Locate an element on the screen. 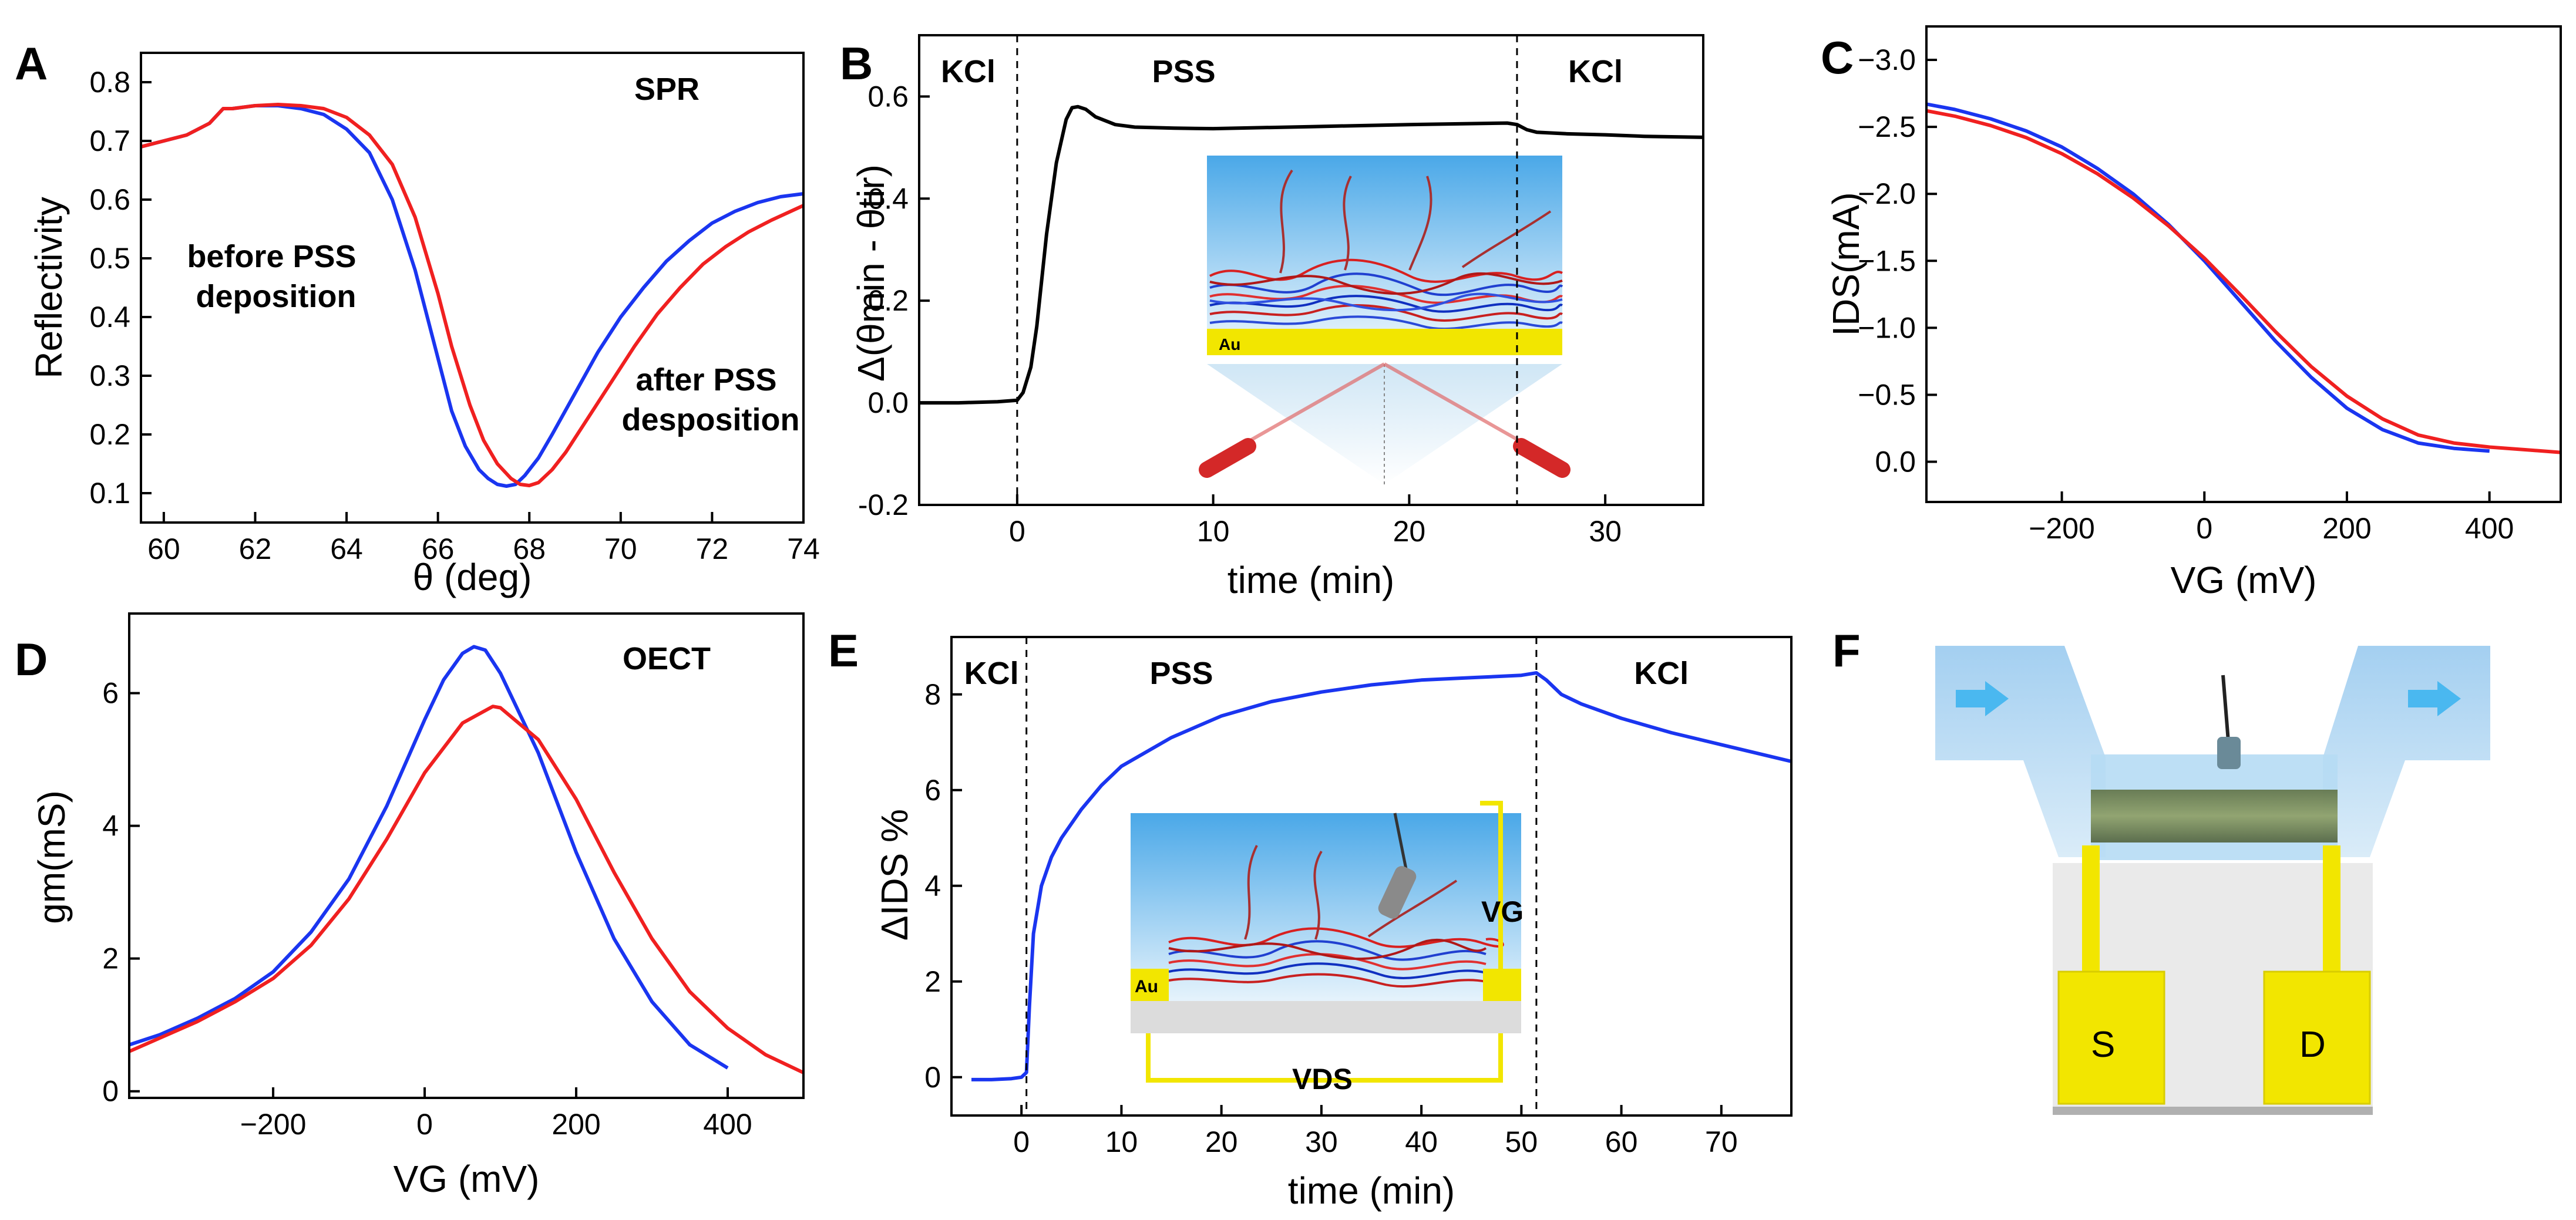 The width and height of the screenshot is (2576, 1220). substrate-edge is located at coordinates (2213, 1111).